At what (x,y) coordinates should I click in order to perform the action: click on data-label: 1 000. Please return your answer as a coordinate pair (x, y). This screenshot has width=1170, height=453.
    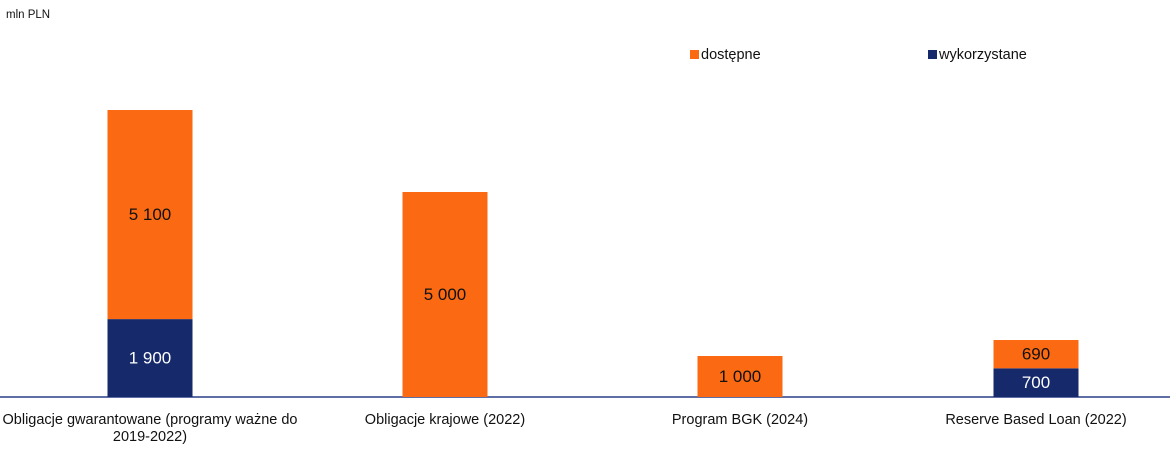
    Looking at the image, I should click on (740, 376).